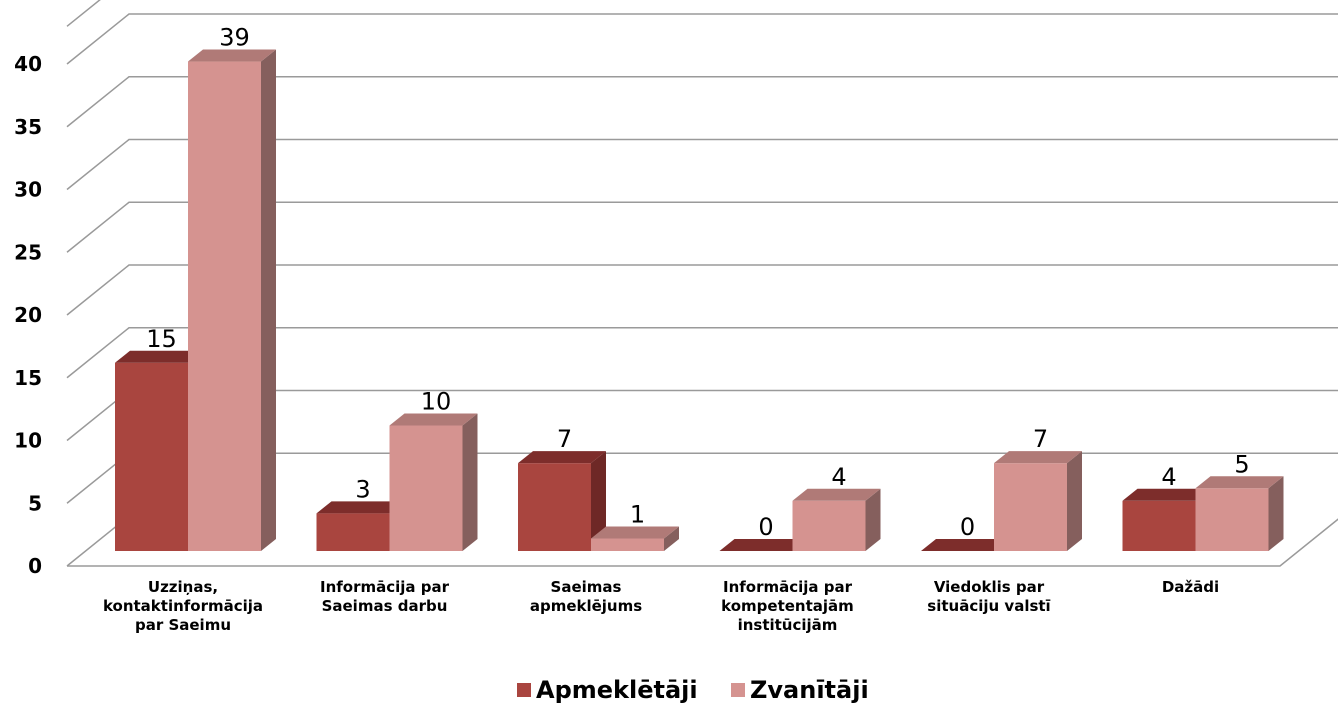  What do you see at coordinates (788, 625) in the screenshot?
I see `category-label-line: institūcijām` at bounding box center [788, 625].